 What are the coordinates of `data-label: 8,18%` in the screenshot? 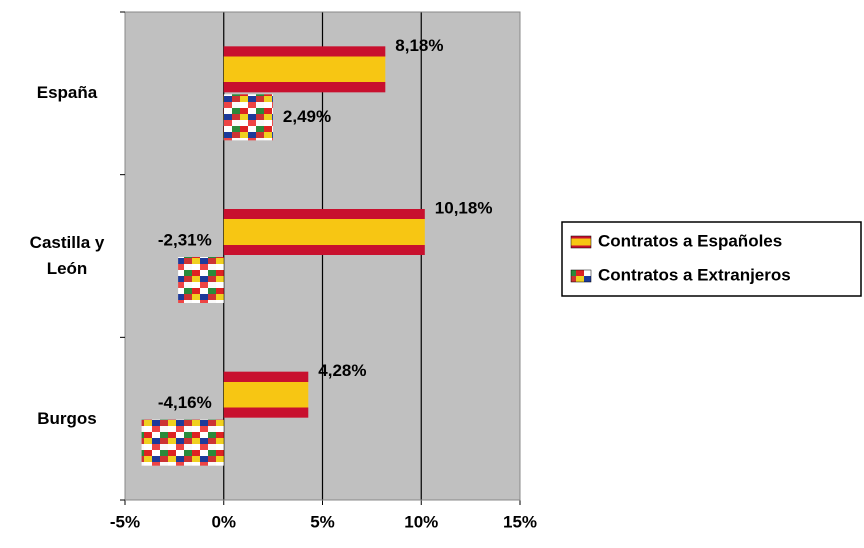 It's located at (419, 45).